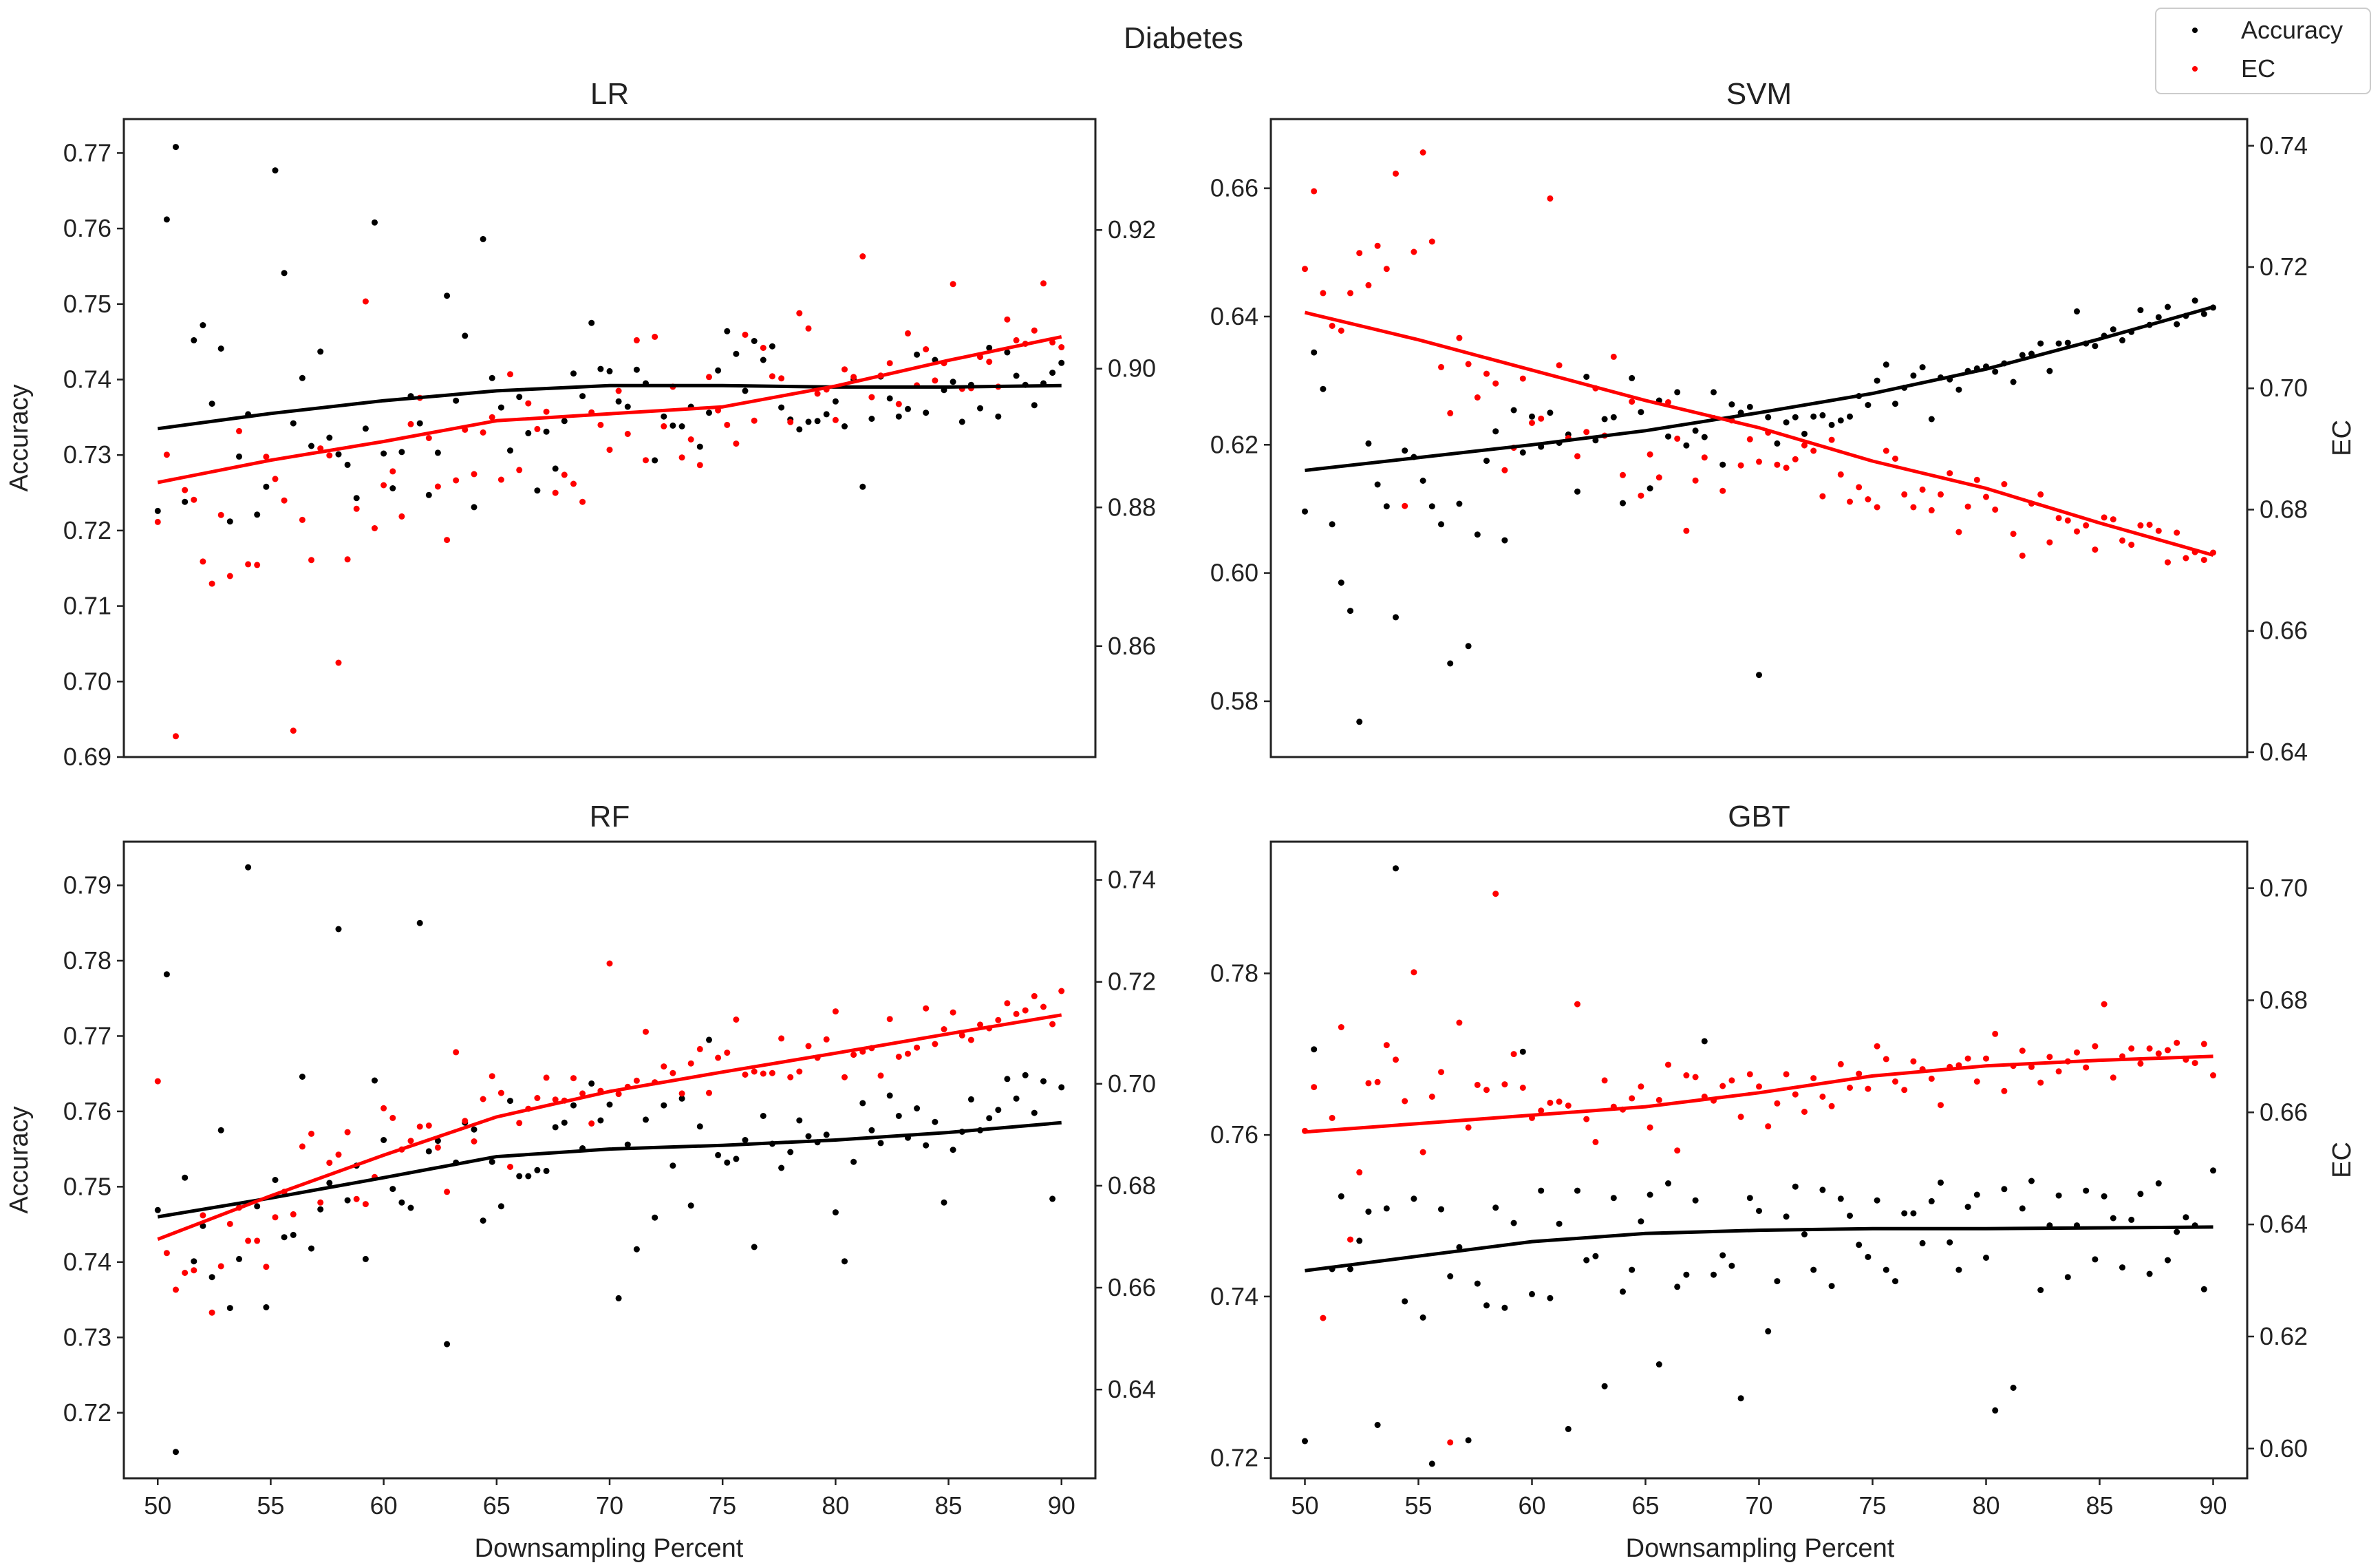  What do you see at coordinates (1132, 229) in the screenshot?
I see `lr-y2tick-label: 0.92` at bounding box center [1132, 229].